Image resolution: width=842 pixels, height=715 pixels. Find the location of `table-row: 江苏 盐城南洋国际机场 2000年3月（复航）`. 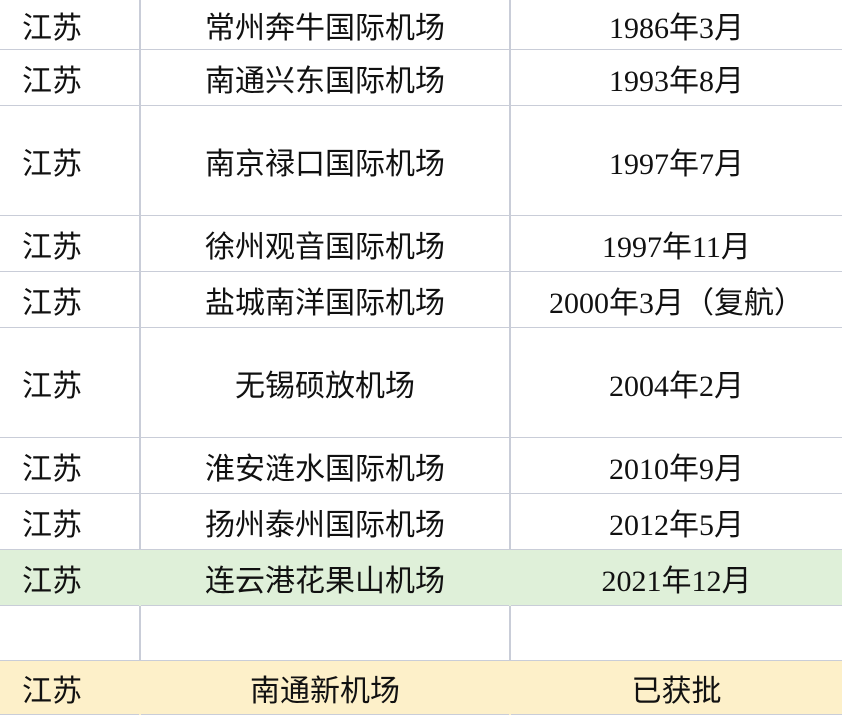

table-row: 江苏 盐城南洋国际机场 2000年3月（复航） is located at coordinates (421, 299).